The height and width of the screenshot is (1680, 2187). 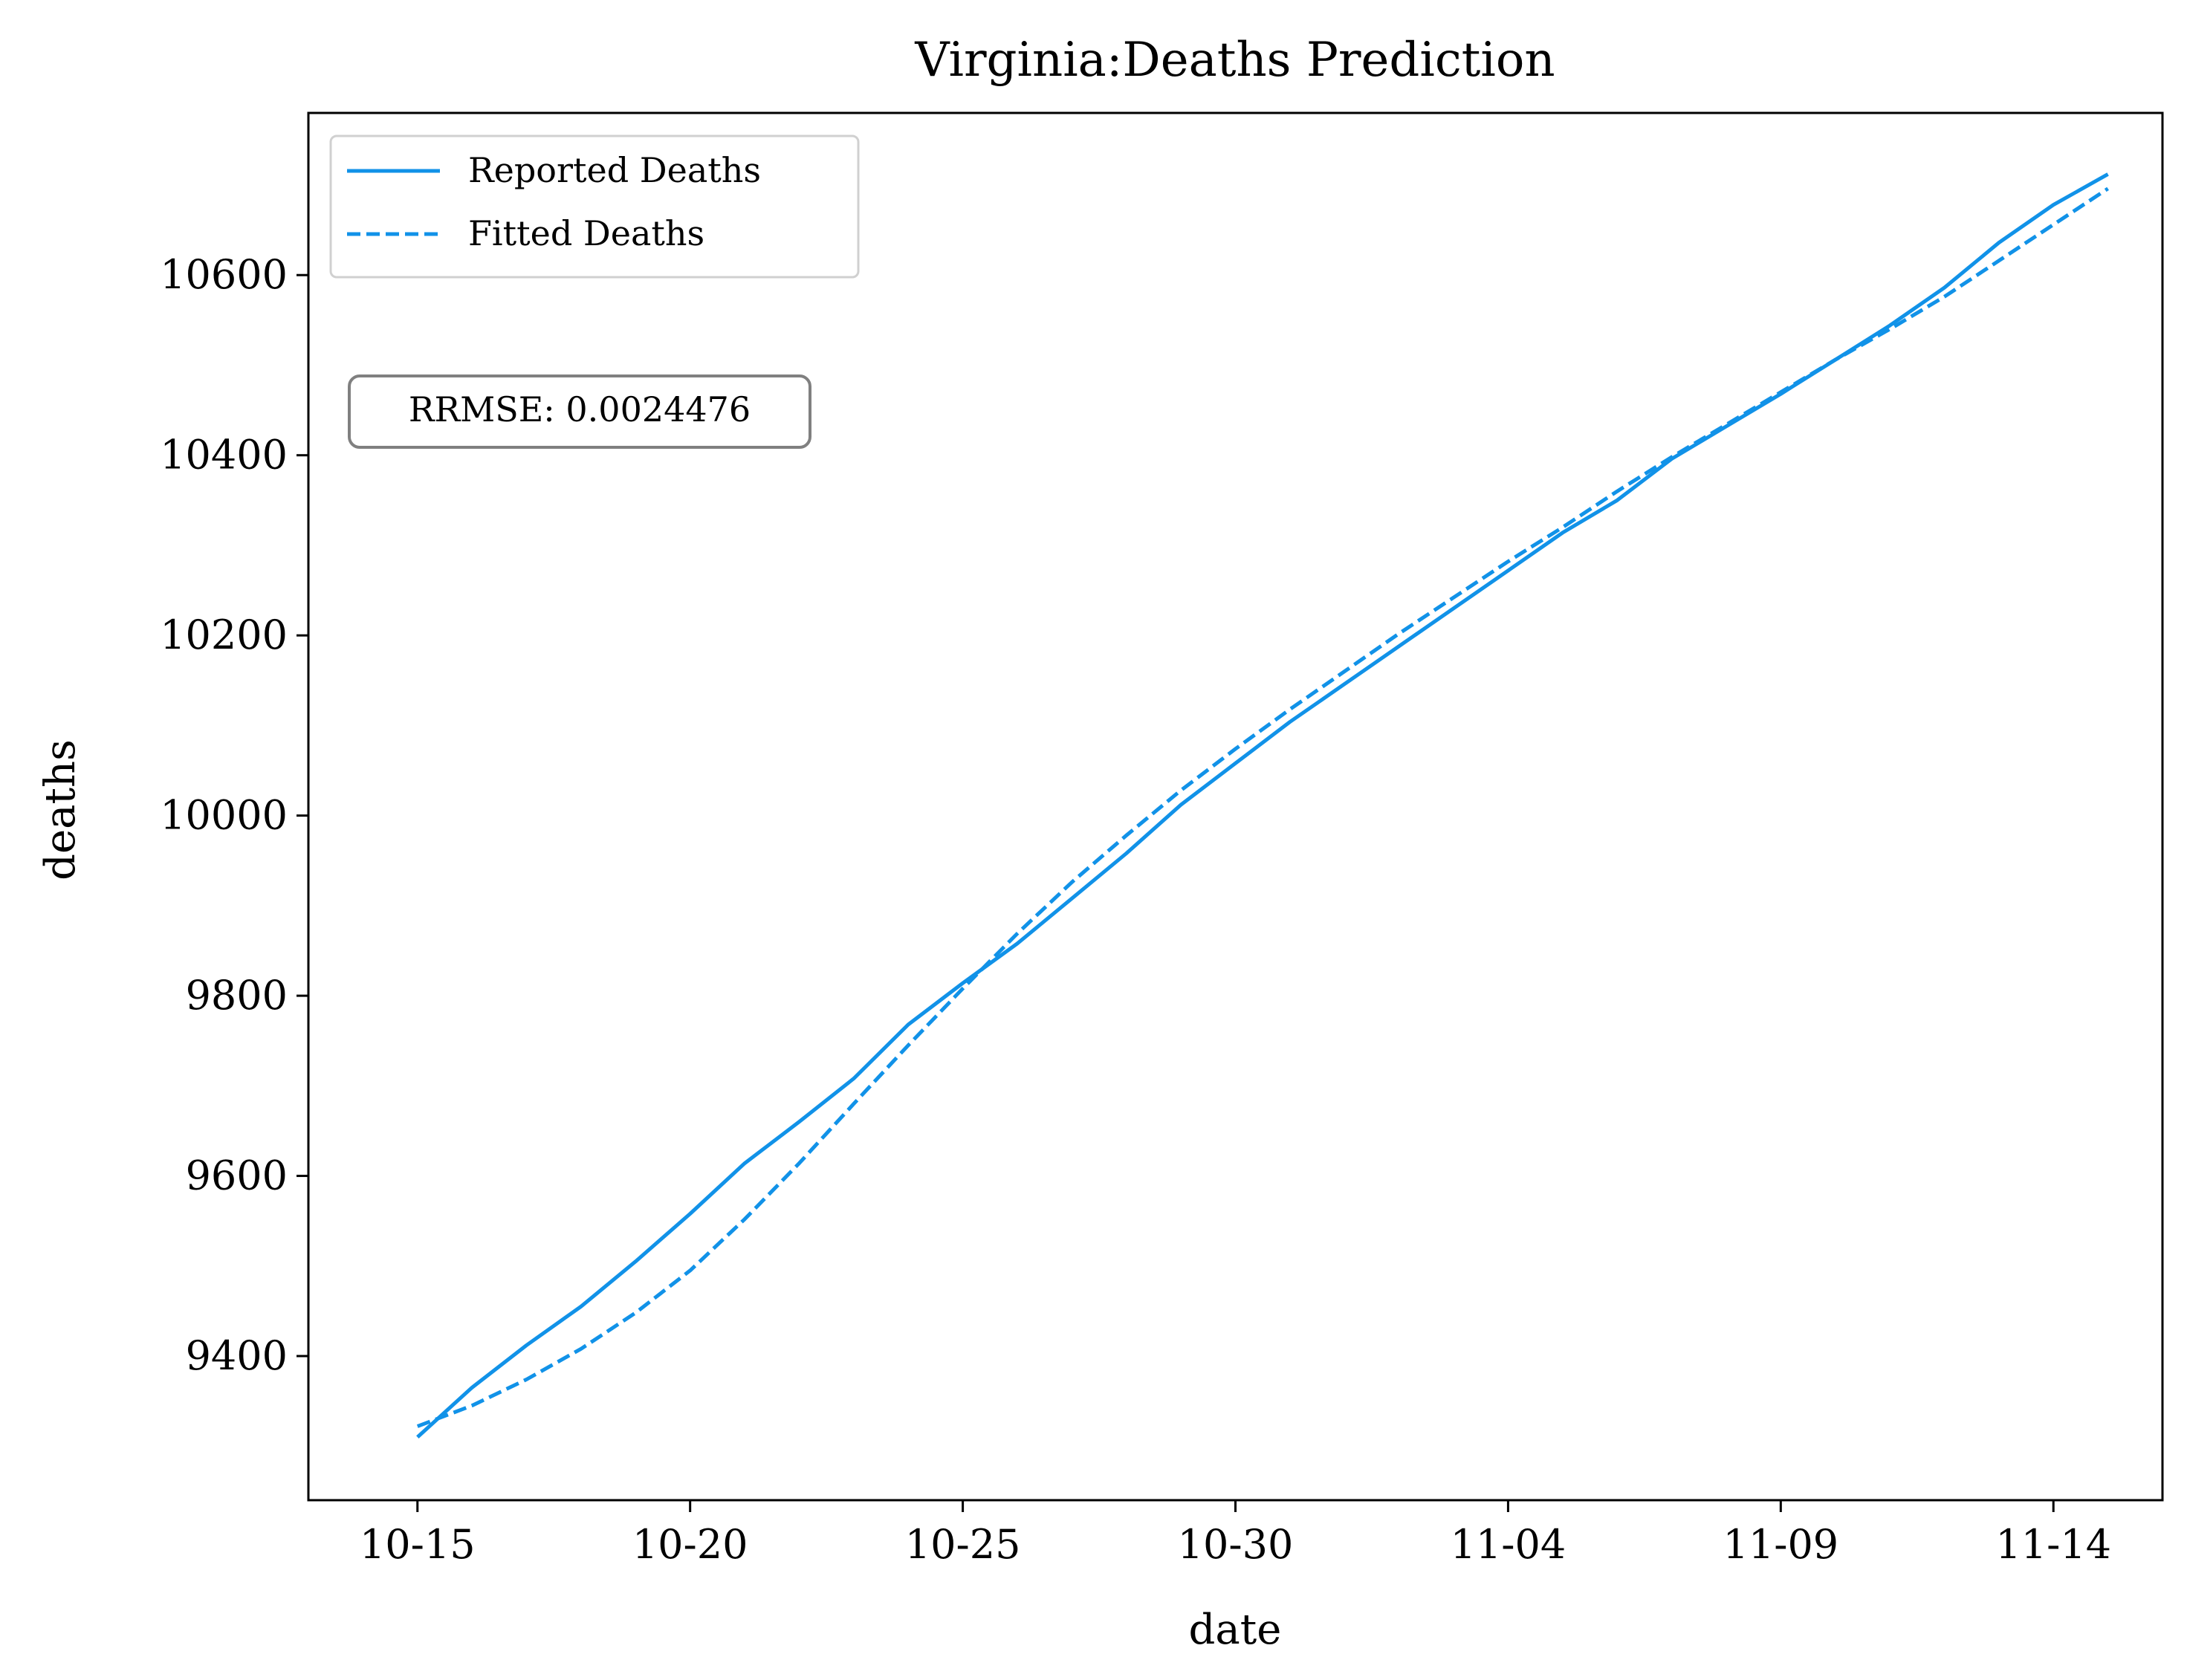 What do you see at coordinates (1235, 1630) in the screenshot?
I see `x-axis-label: date` at bounding box center [1235, 1630].